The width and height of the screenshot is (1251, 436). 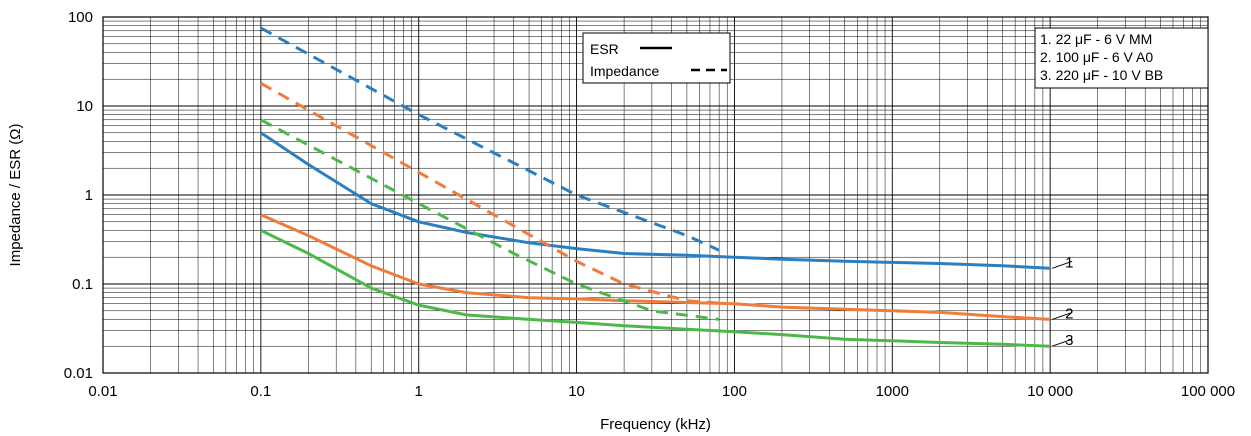 What do you see at coordinates (1208, 391) in the screenshot?
I see `x-tick-label: 100 000` at bounding box center [1208, 391].